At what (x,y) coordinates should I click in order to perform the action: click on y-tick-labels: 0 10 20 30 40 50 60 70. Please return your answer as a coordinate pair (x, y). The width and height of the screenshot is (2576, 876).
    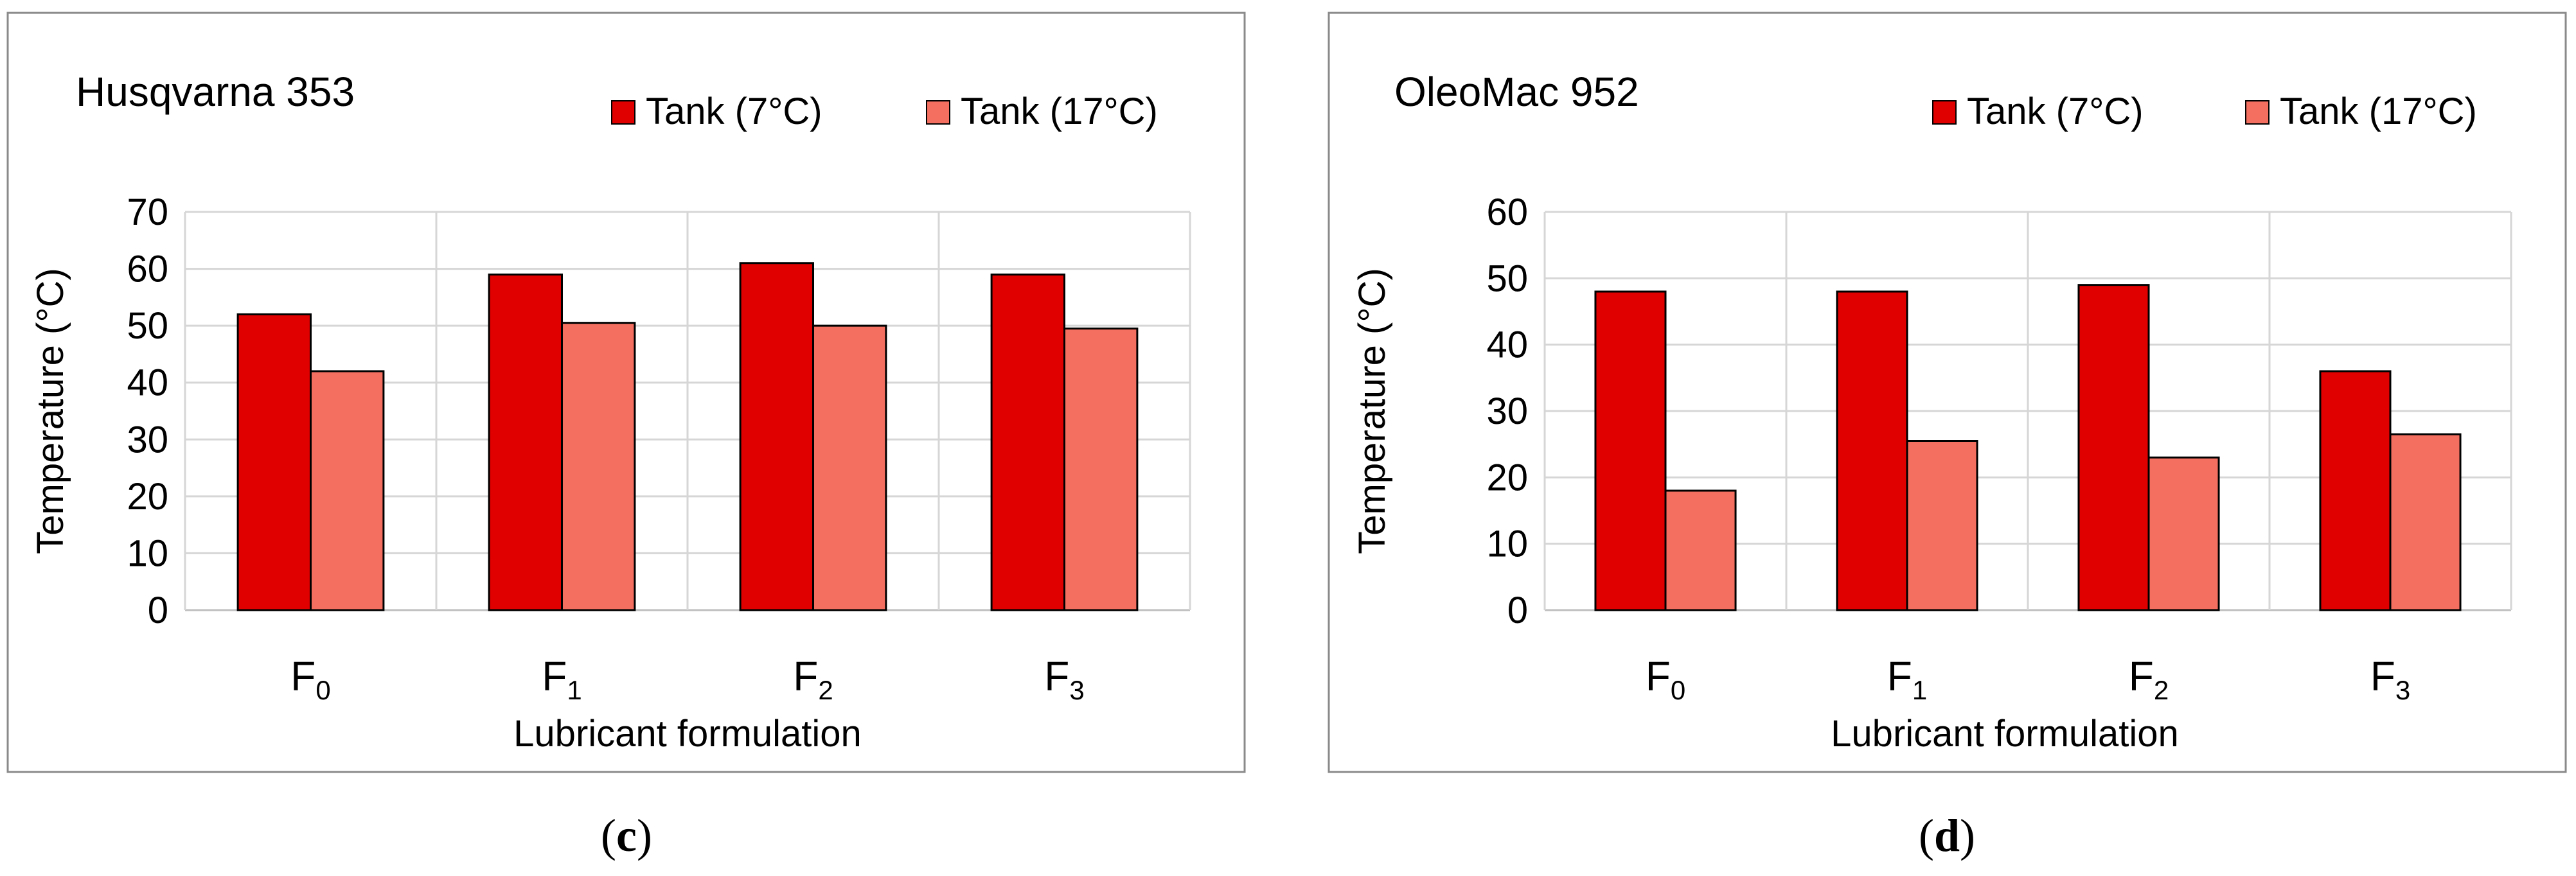
    Looking at the image, I should click on (148, 411).